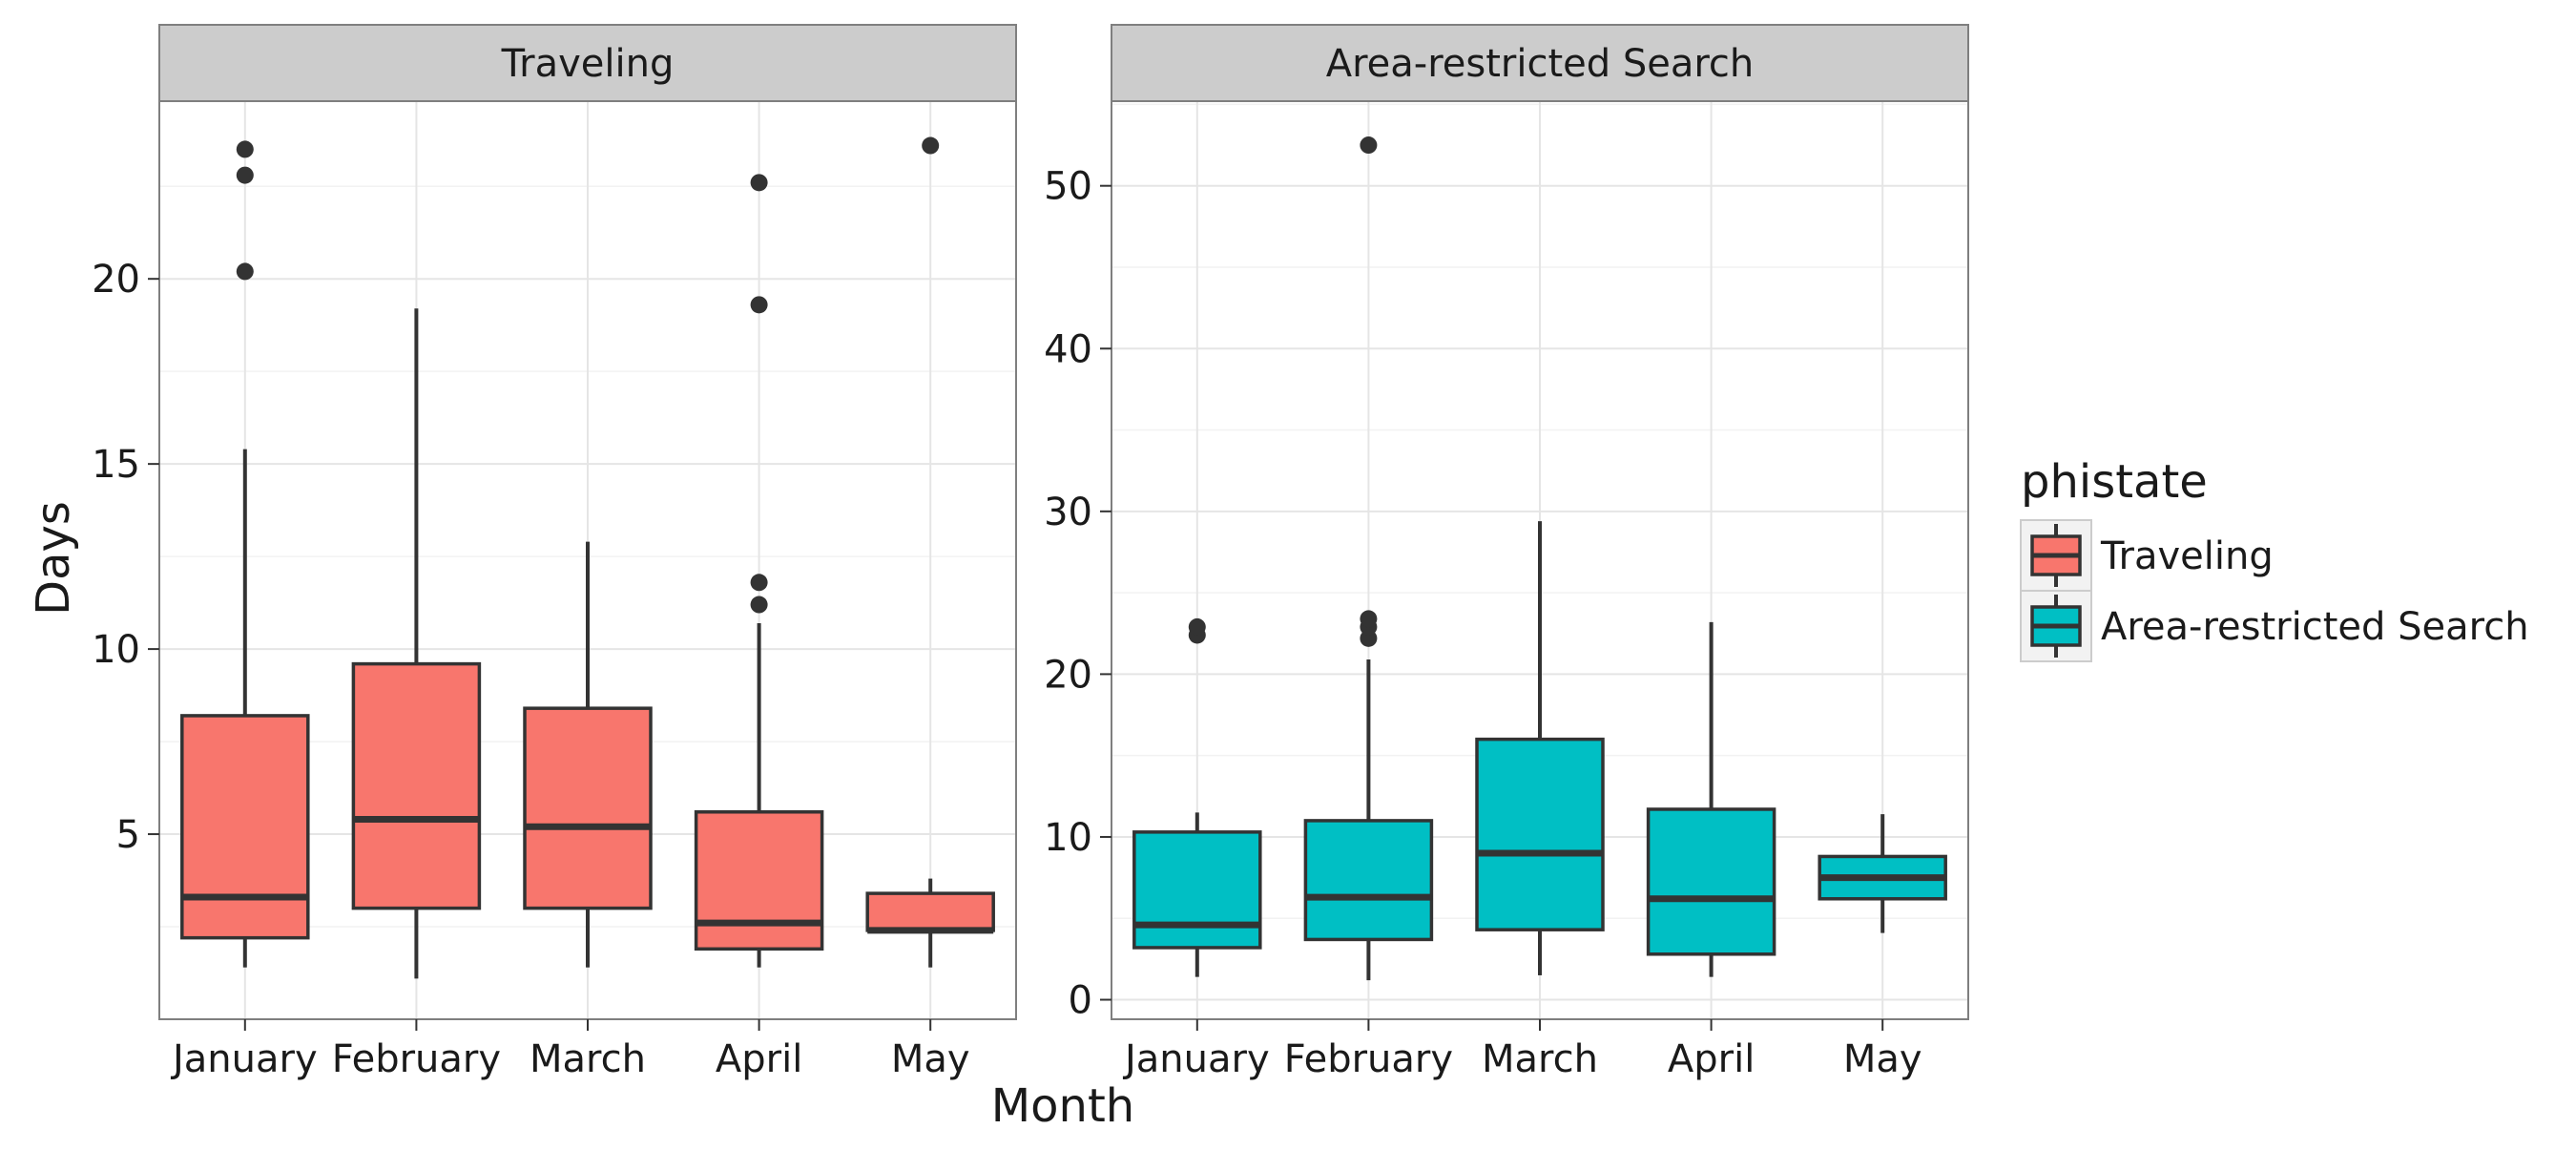 The width and height of the screenshot is (2576, 1150). Describe the element at coordinates (2315, 627) in the screenshot. I see `legend-item-label: Area-restricted Search` at that location.